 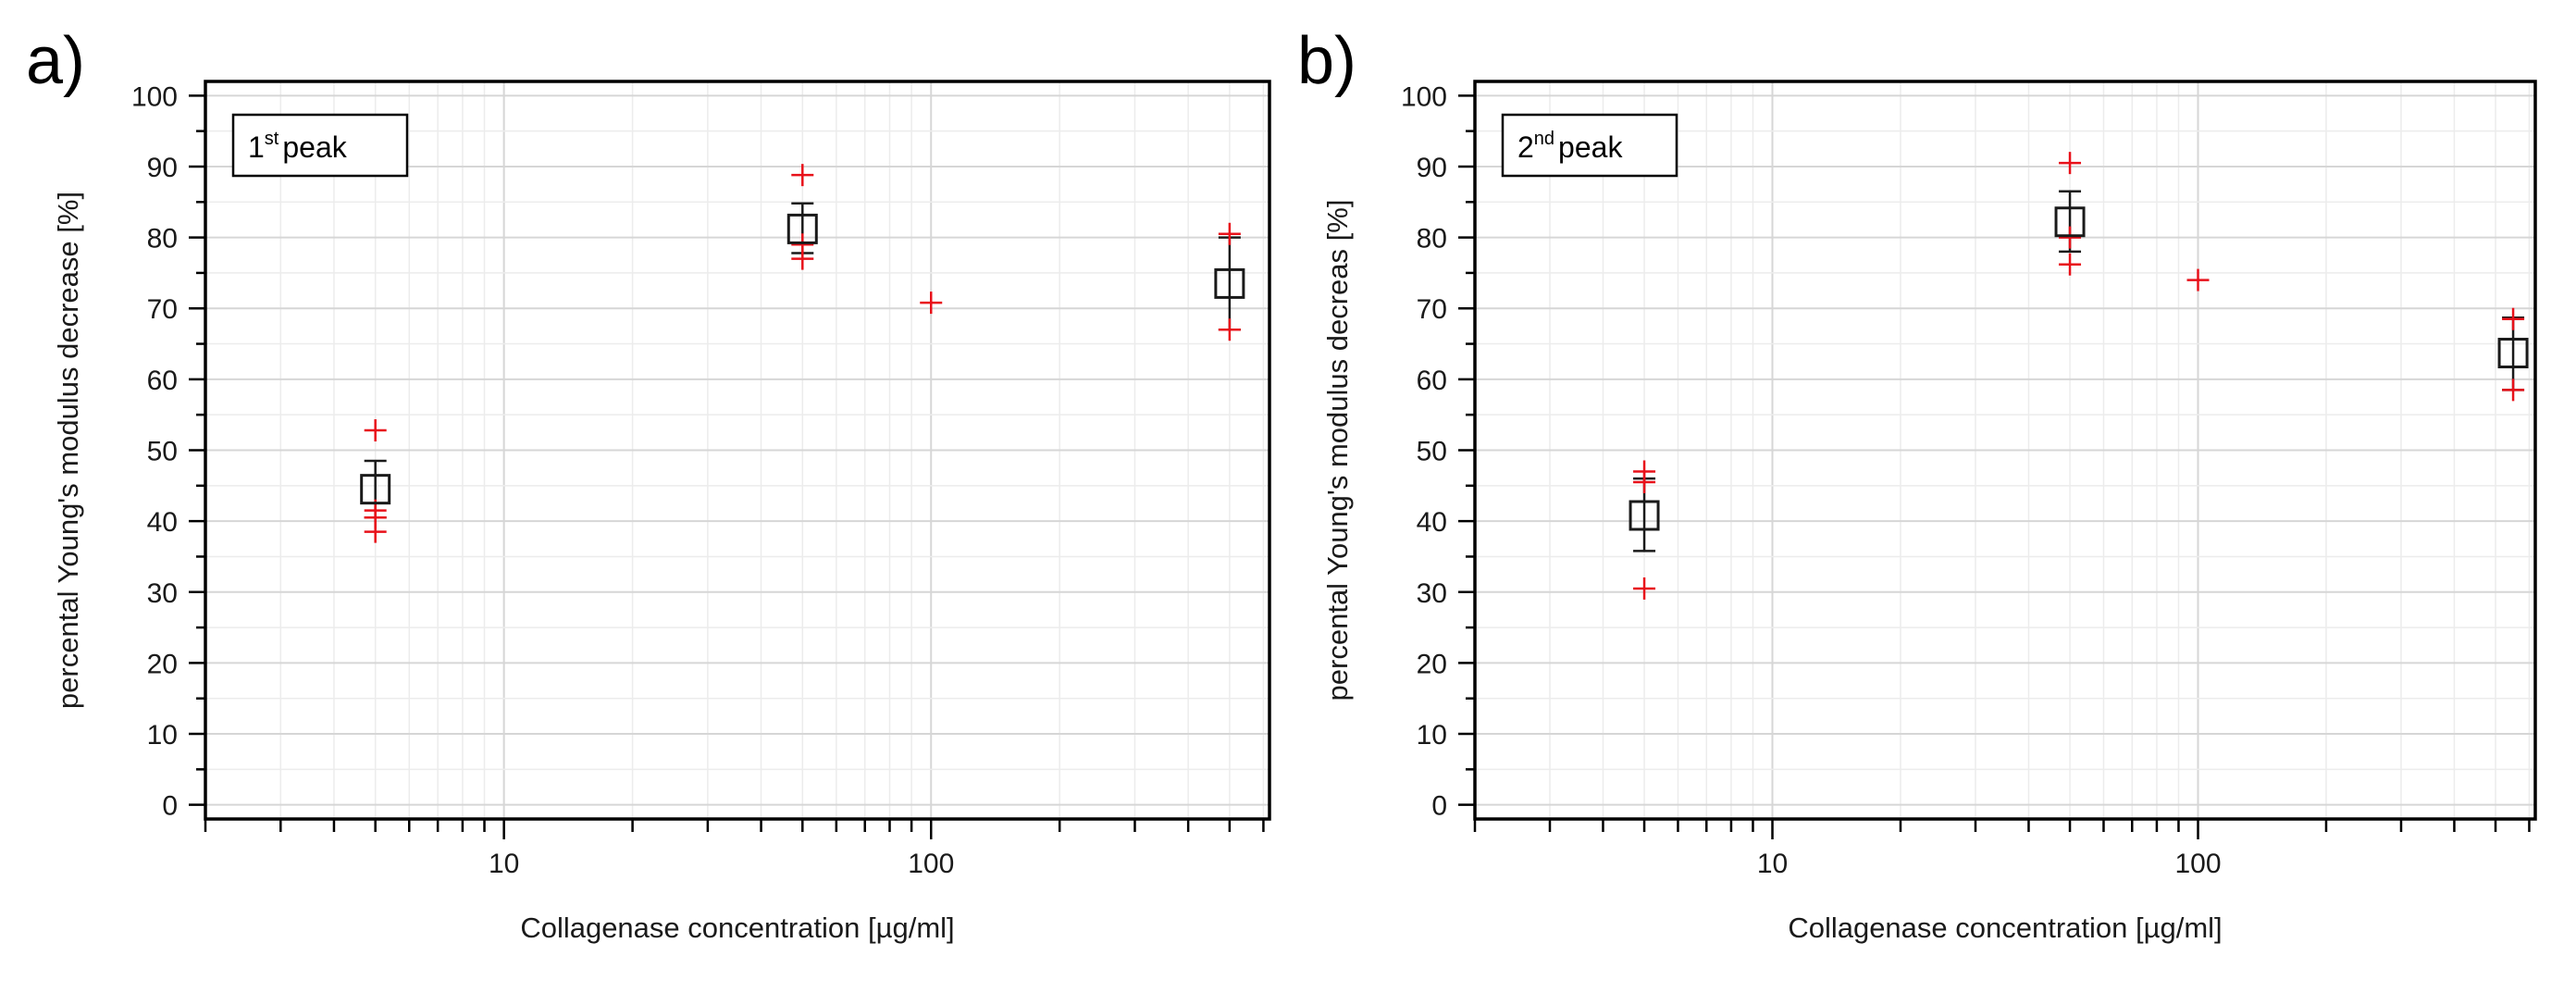 I want to click on panel-a-y-axis-title: percental Young's modulus decrease [%], so click(x=68, y=451).